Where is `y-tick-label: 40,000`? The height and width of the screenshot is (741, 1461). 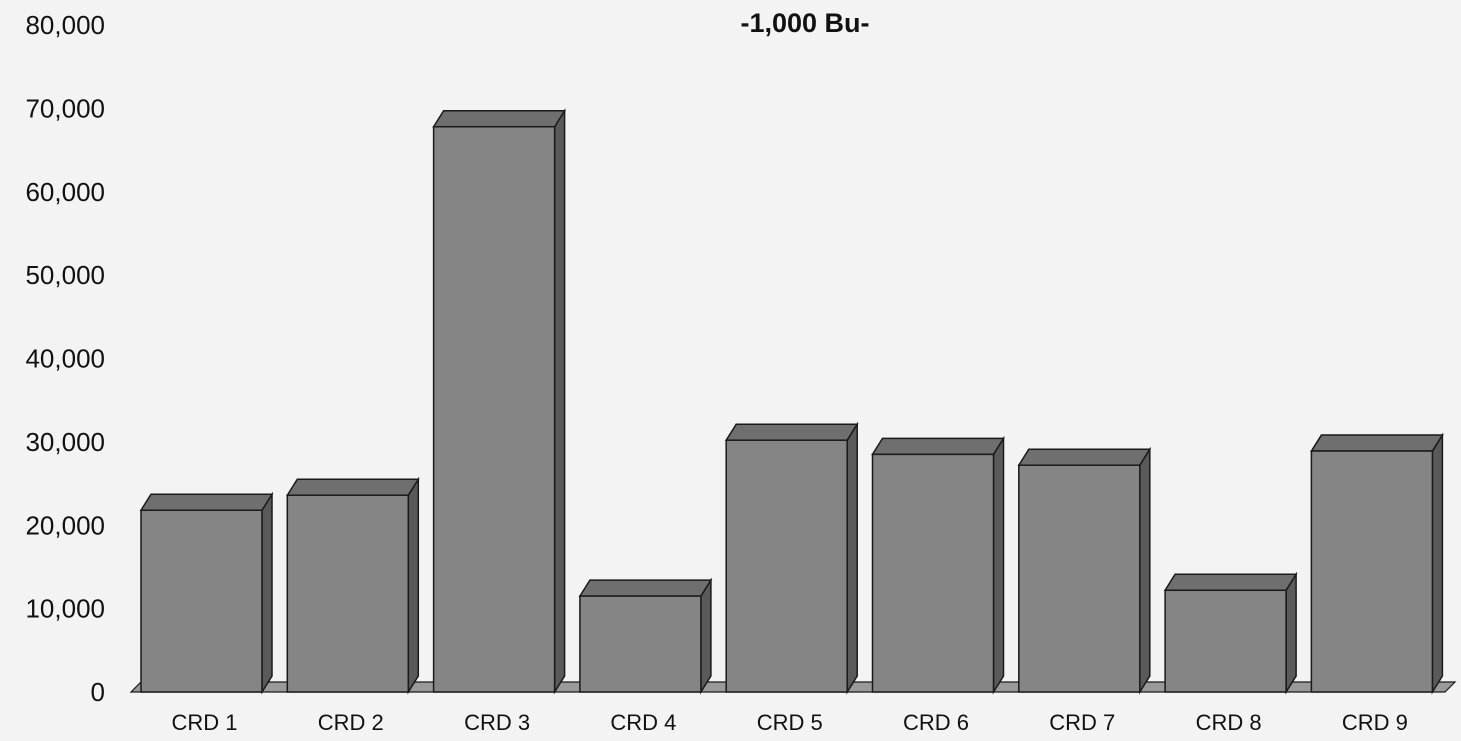
y-tick-label: 40,000 is located at coordinates (65, 359).